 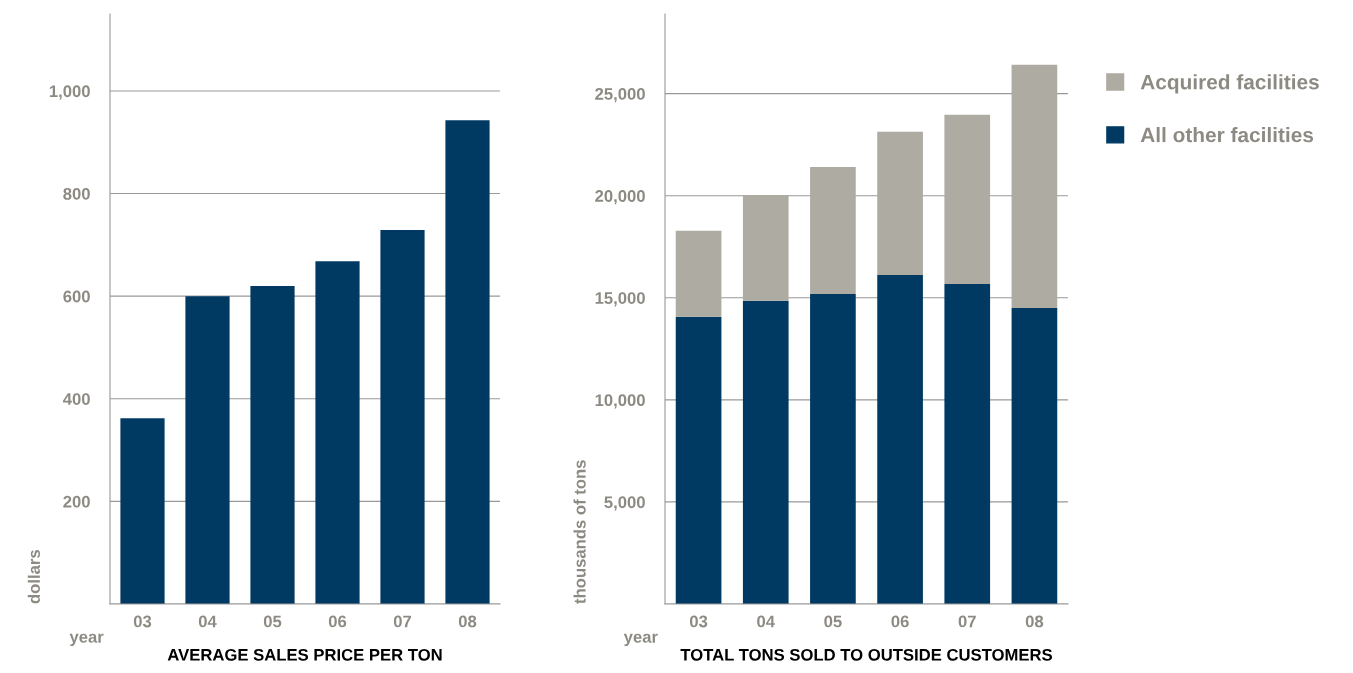 I want to click on text: AVERAGE SALES PRICE PER TON, so click(x=304, y=654).